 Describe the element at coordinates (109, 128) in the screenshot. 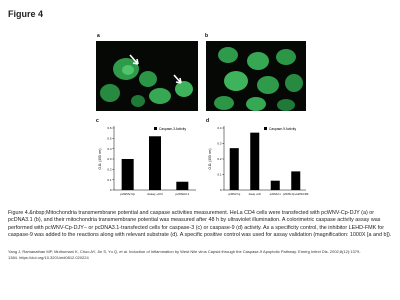

I see `y-tick-label: 0.6` at that location.